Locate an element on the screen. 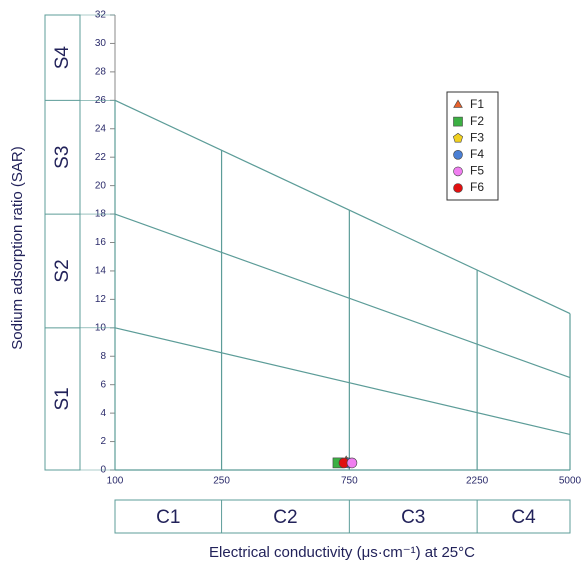 Image resolution: width=584 pixels, height=568 pixels. y-tick-label: 16 is located at coordinates (101, 242).